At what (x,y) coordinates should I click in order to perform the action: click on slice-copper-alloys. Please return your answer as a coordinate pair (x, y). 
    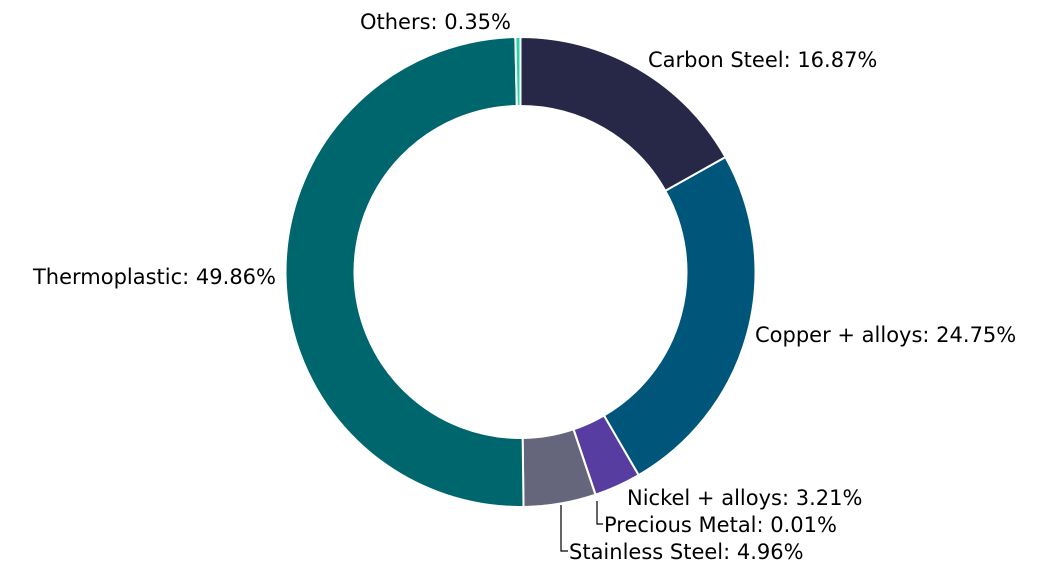
    Looking at the image, I should click on (679, 316).